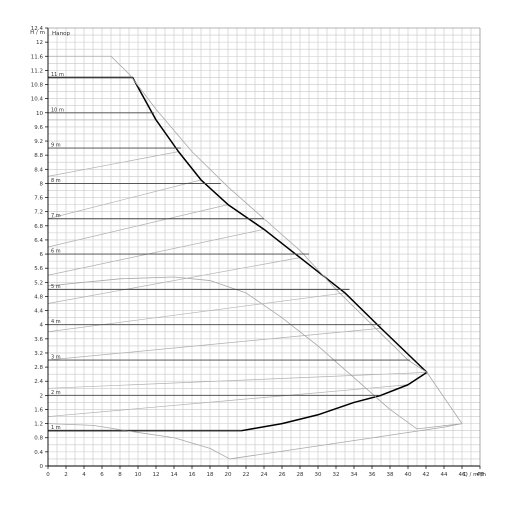 The width and height of the screenshot is (508, 508). I want to click on speed-line-label: 10 m, so click(57, 110).